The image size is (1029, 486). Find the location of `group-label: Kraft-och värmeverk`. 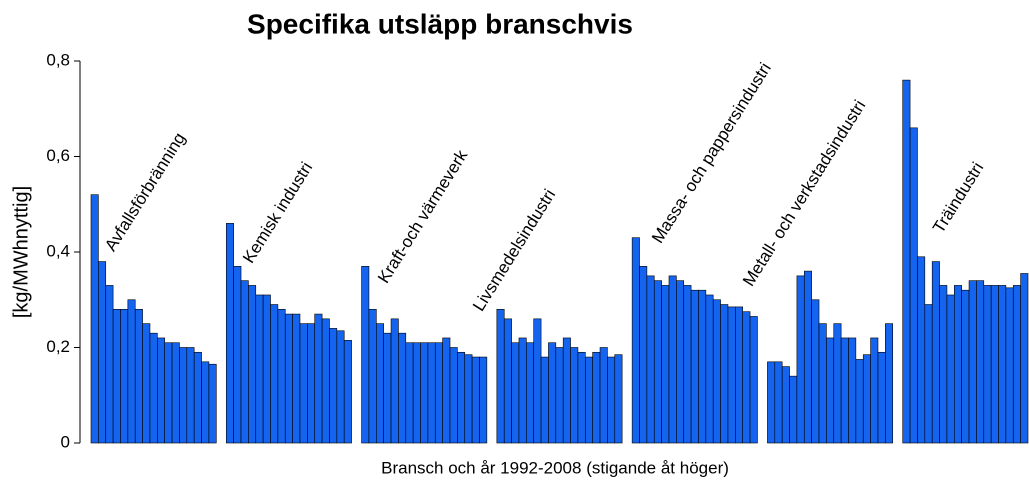

group-label: Kraft-och värmeverk is located at coordinates (422, 216).